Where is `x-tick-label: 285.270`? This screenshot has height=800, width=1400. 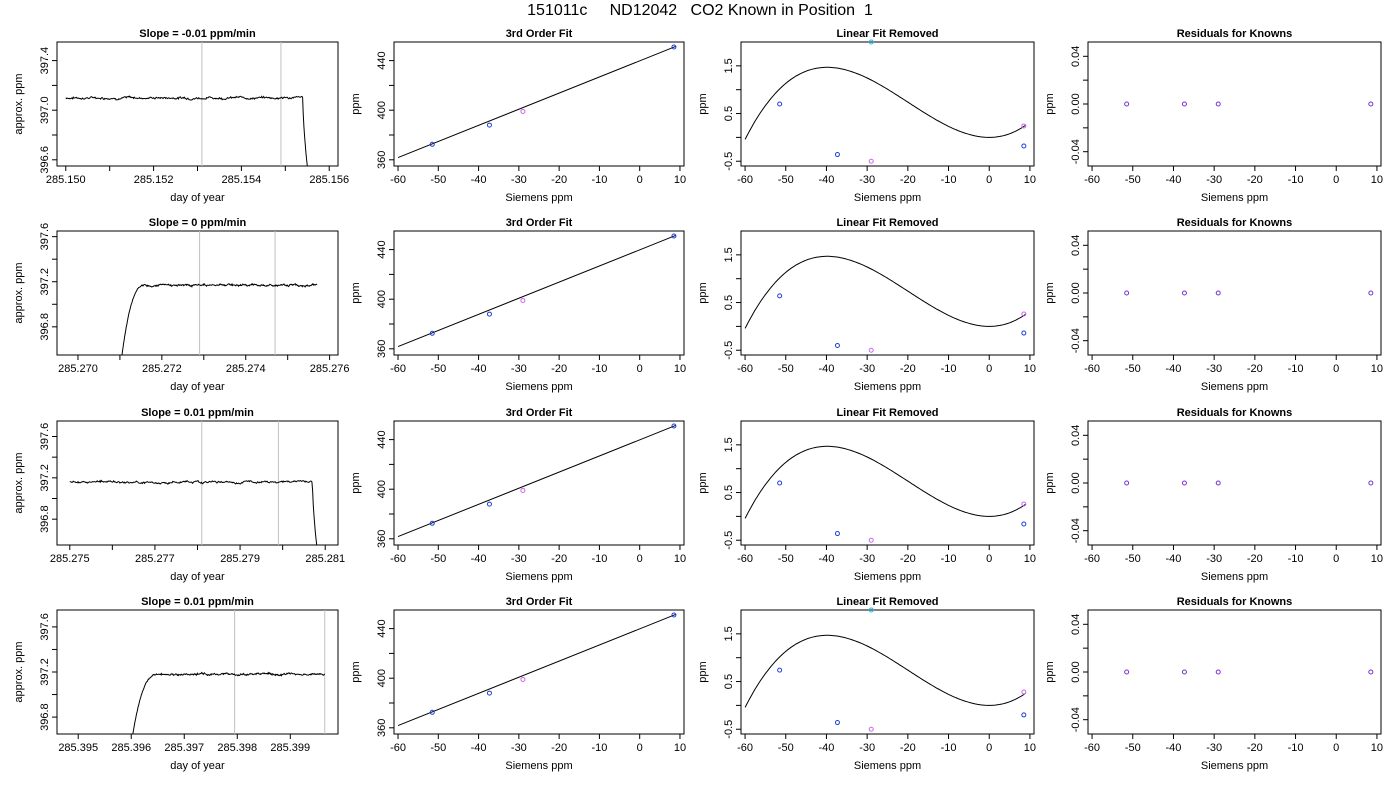
x-tick-label: 285.270 is located at coordinates (78, 369).